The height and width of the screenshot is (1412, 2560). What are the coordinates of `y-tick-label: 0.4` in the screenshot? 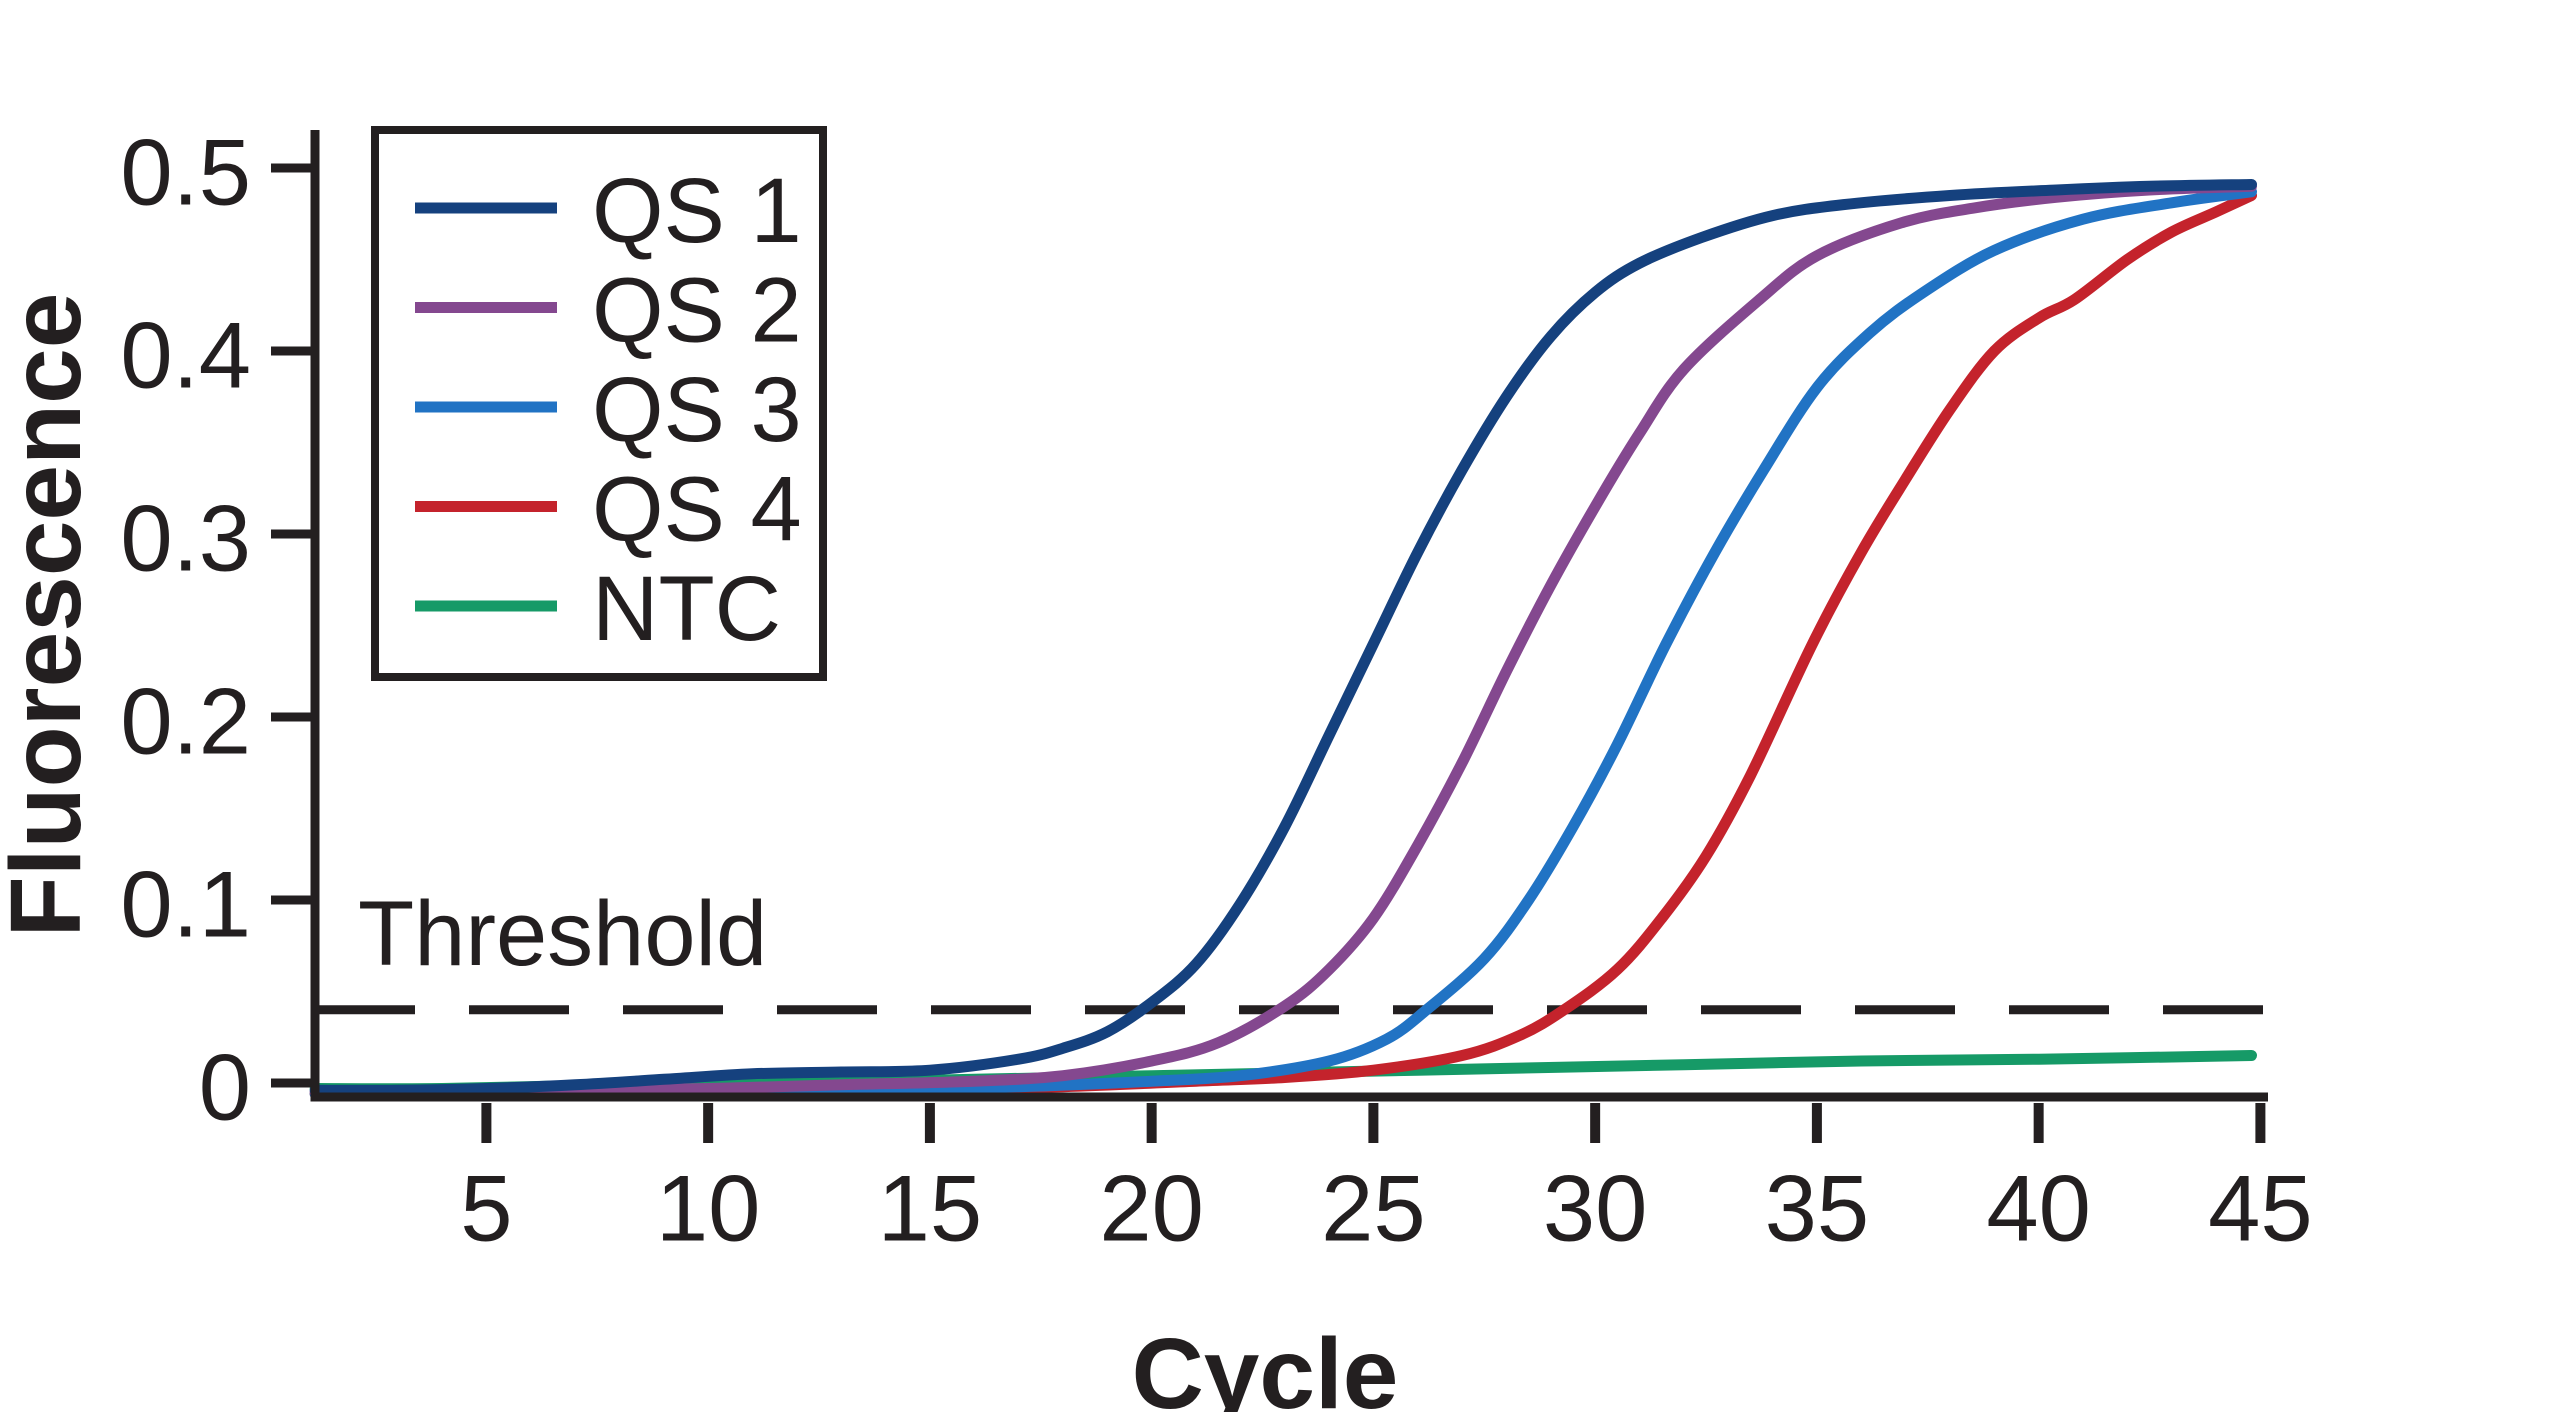 It's located at (185, 355).